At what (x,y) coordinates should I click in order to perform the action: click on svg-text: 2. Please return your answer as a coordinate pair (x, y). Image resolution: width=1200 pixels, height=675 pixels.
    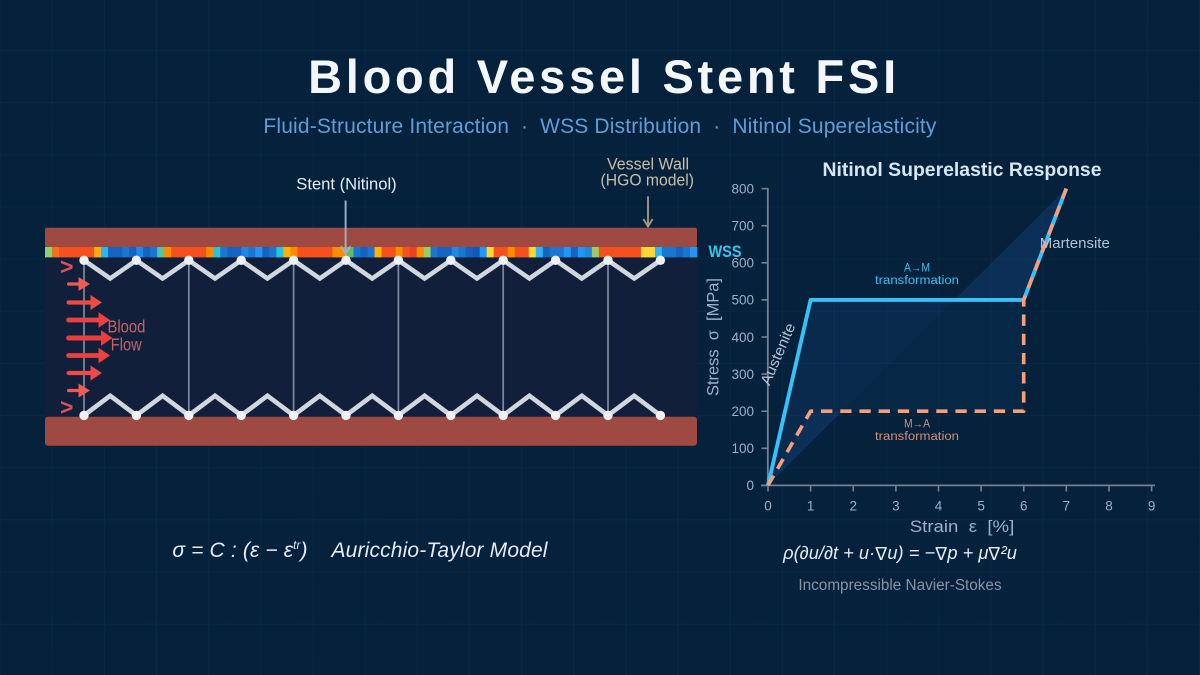
    Looking at the image, I should click on (853, 506).